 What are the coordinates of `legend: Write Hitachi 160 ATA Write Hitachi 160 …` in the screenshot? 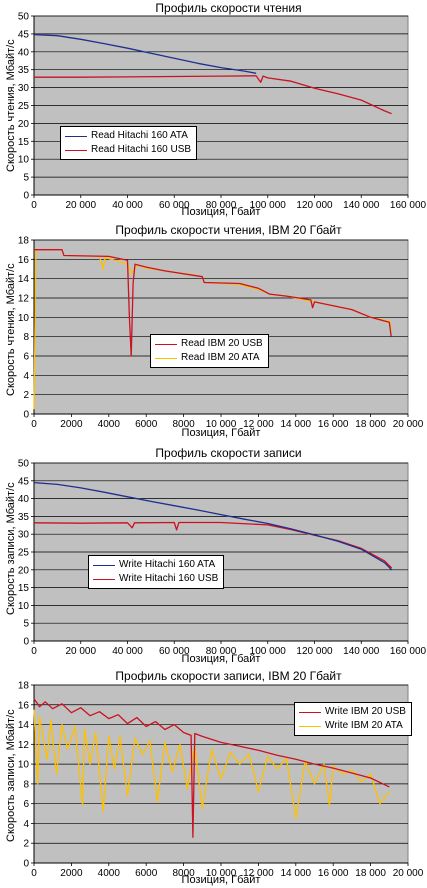 It's located at (156, 572).